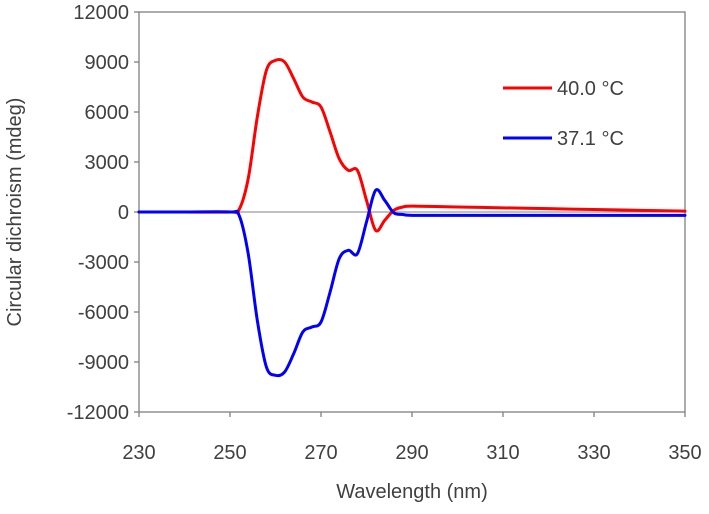 The height and width of the screenshot is (514, 709). I want to click on legend-label-1: 40.0 °C, so click(590, 89).